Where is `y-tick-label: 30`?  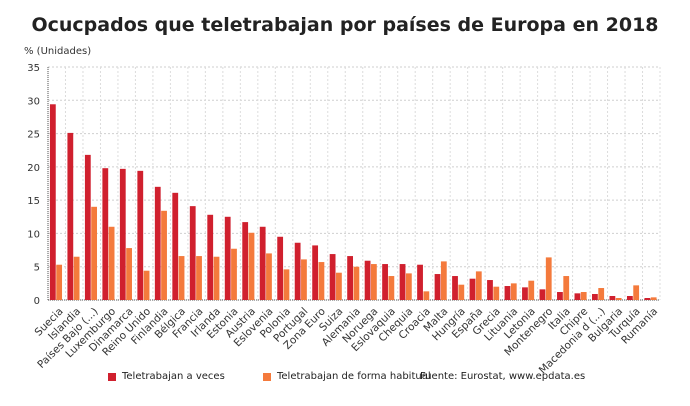 y-tick-label: 30 is located at coordinates (33, 101).